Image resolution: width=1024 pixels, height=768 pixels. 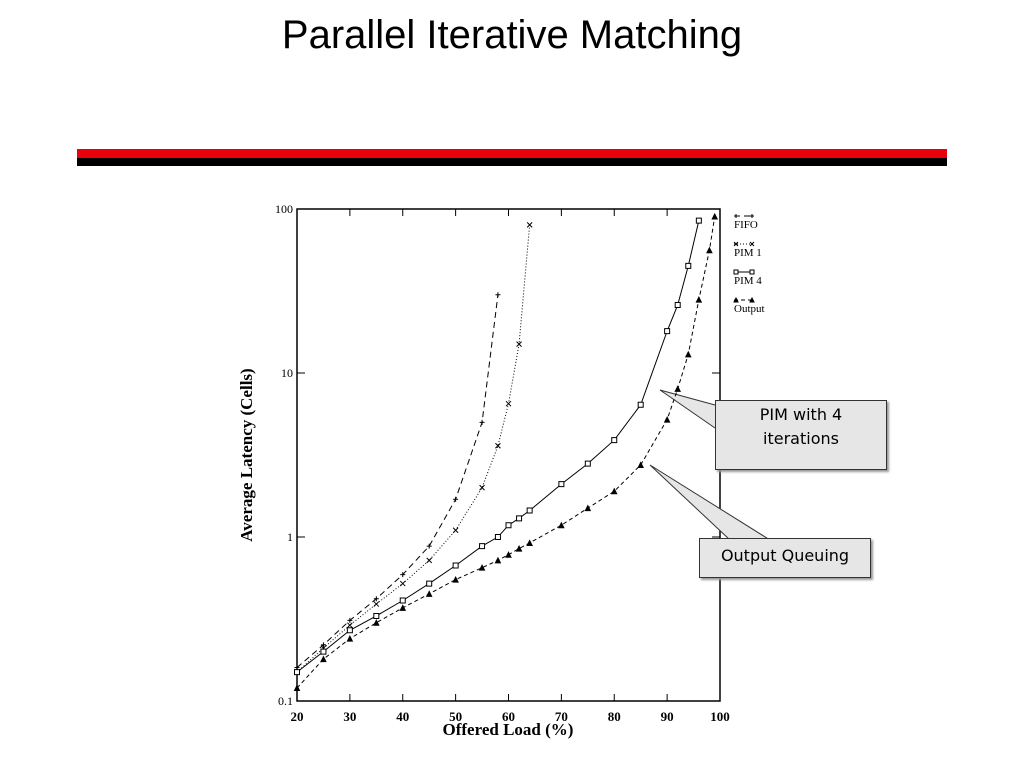 What do you see at coordinates (710, 502) in the screenshot?
I see `callout-pointer` at bounding box center [710, 502].